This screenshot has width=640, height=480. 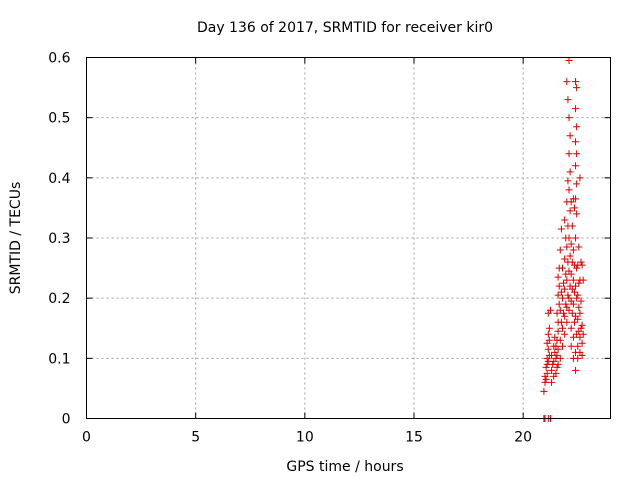 What do you see at coordinates (59, 59) in the screenshot?
I see `y-tick-label: 0.6` at bounding box center [59, 59].